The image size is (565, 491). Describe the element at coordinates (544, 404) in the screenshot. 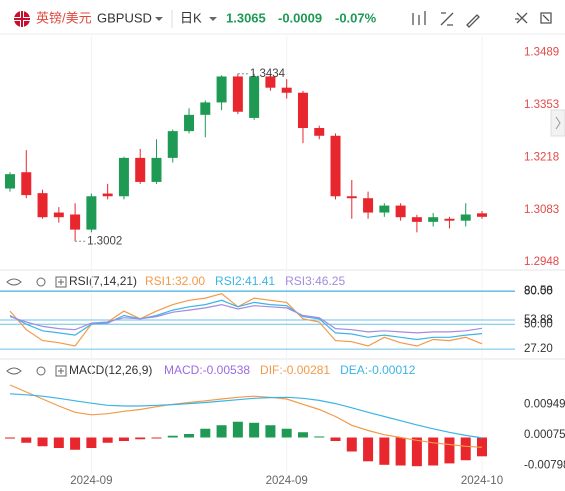

I see `y-tick-label: 0.00949` at that location.